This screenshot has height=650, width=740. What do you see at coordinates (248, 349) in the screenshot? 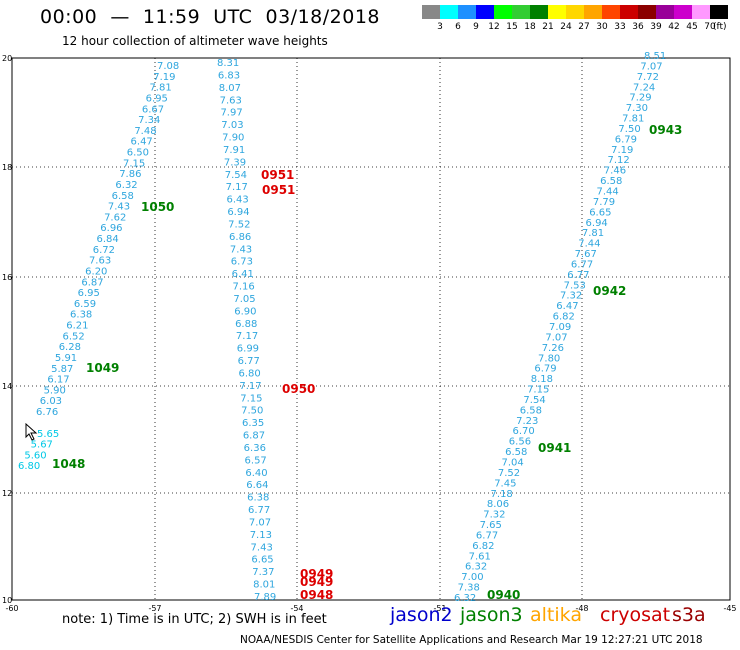
I see `wave-height-value: 6.99` at bounding box center [248, 349].